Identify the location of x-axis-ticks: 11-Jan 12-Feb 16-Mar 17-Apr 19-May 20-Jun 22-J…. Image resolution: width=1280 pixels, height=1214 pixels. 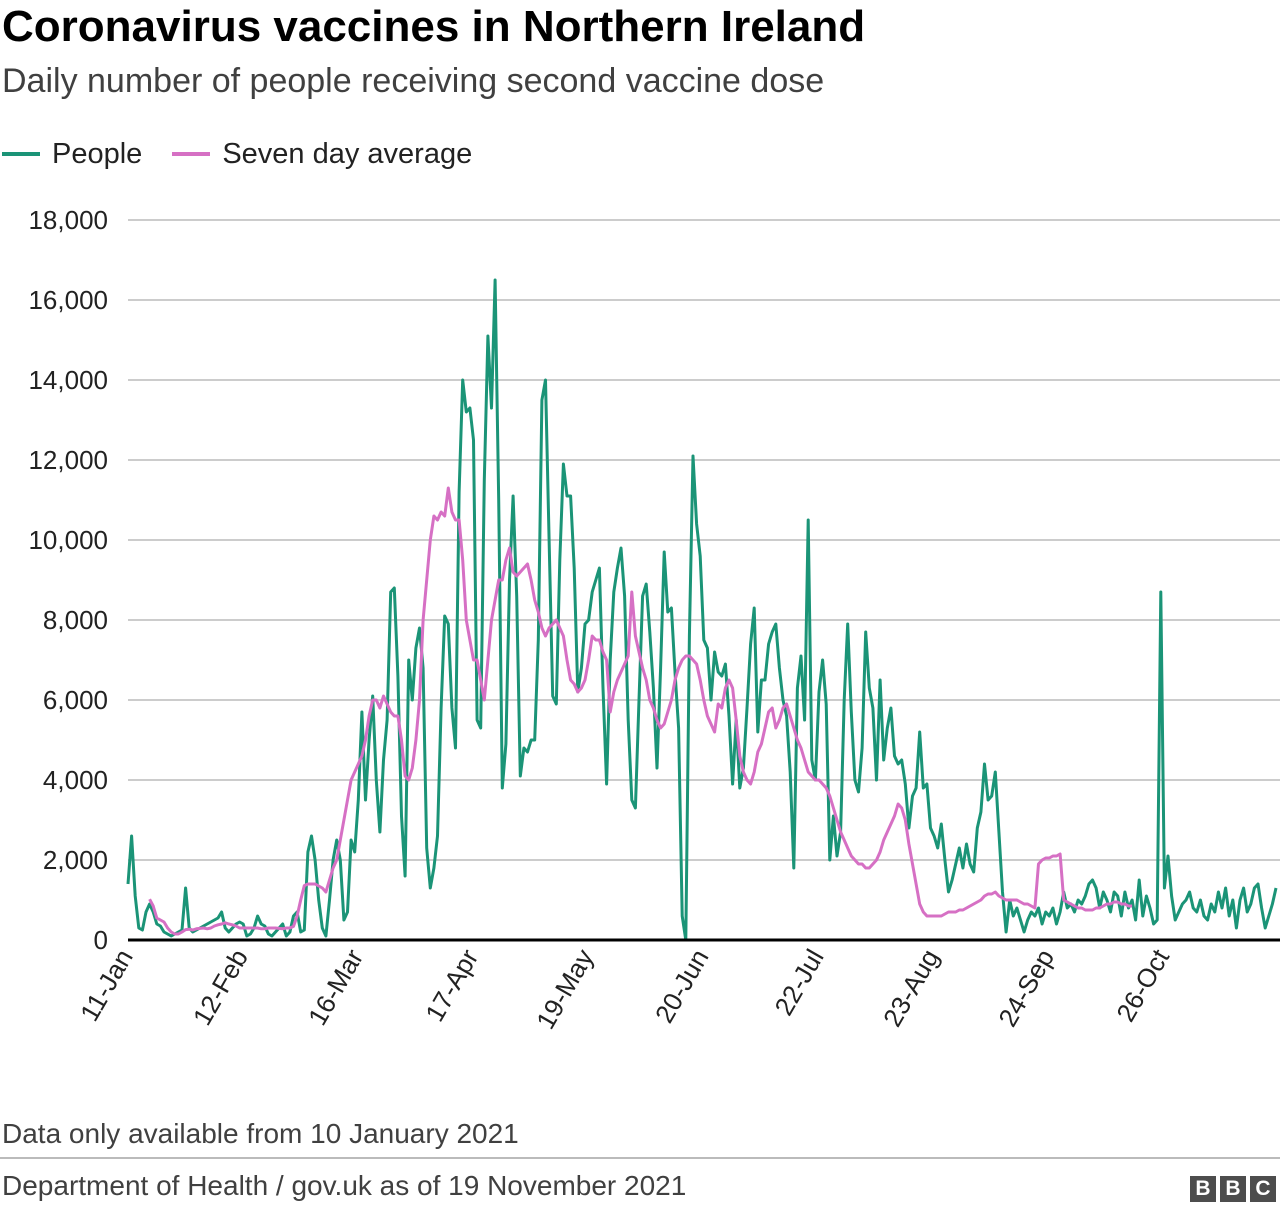
(625, 988).